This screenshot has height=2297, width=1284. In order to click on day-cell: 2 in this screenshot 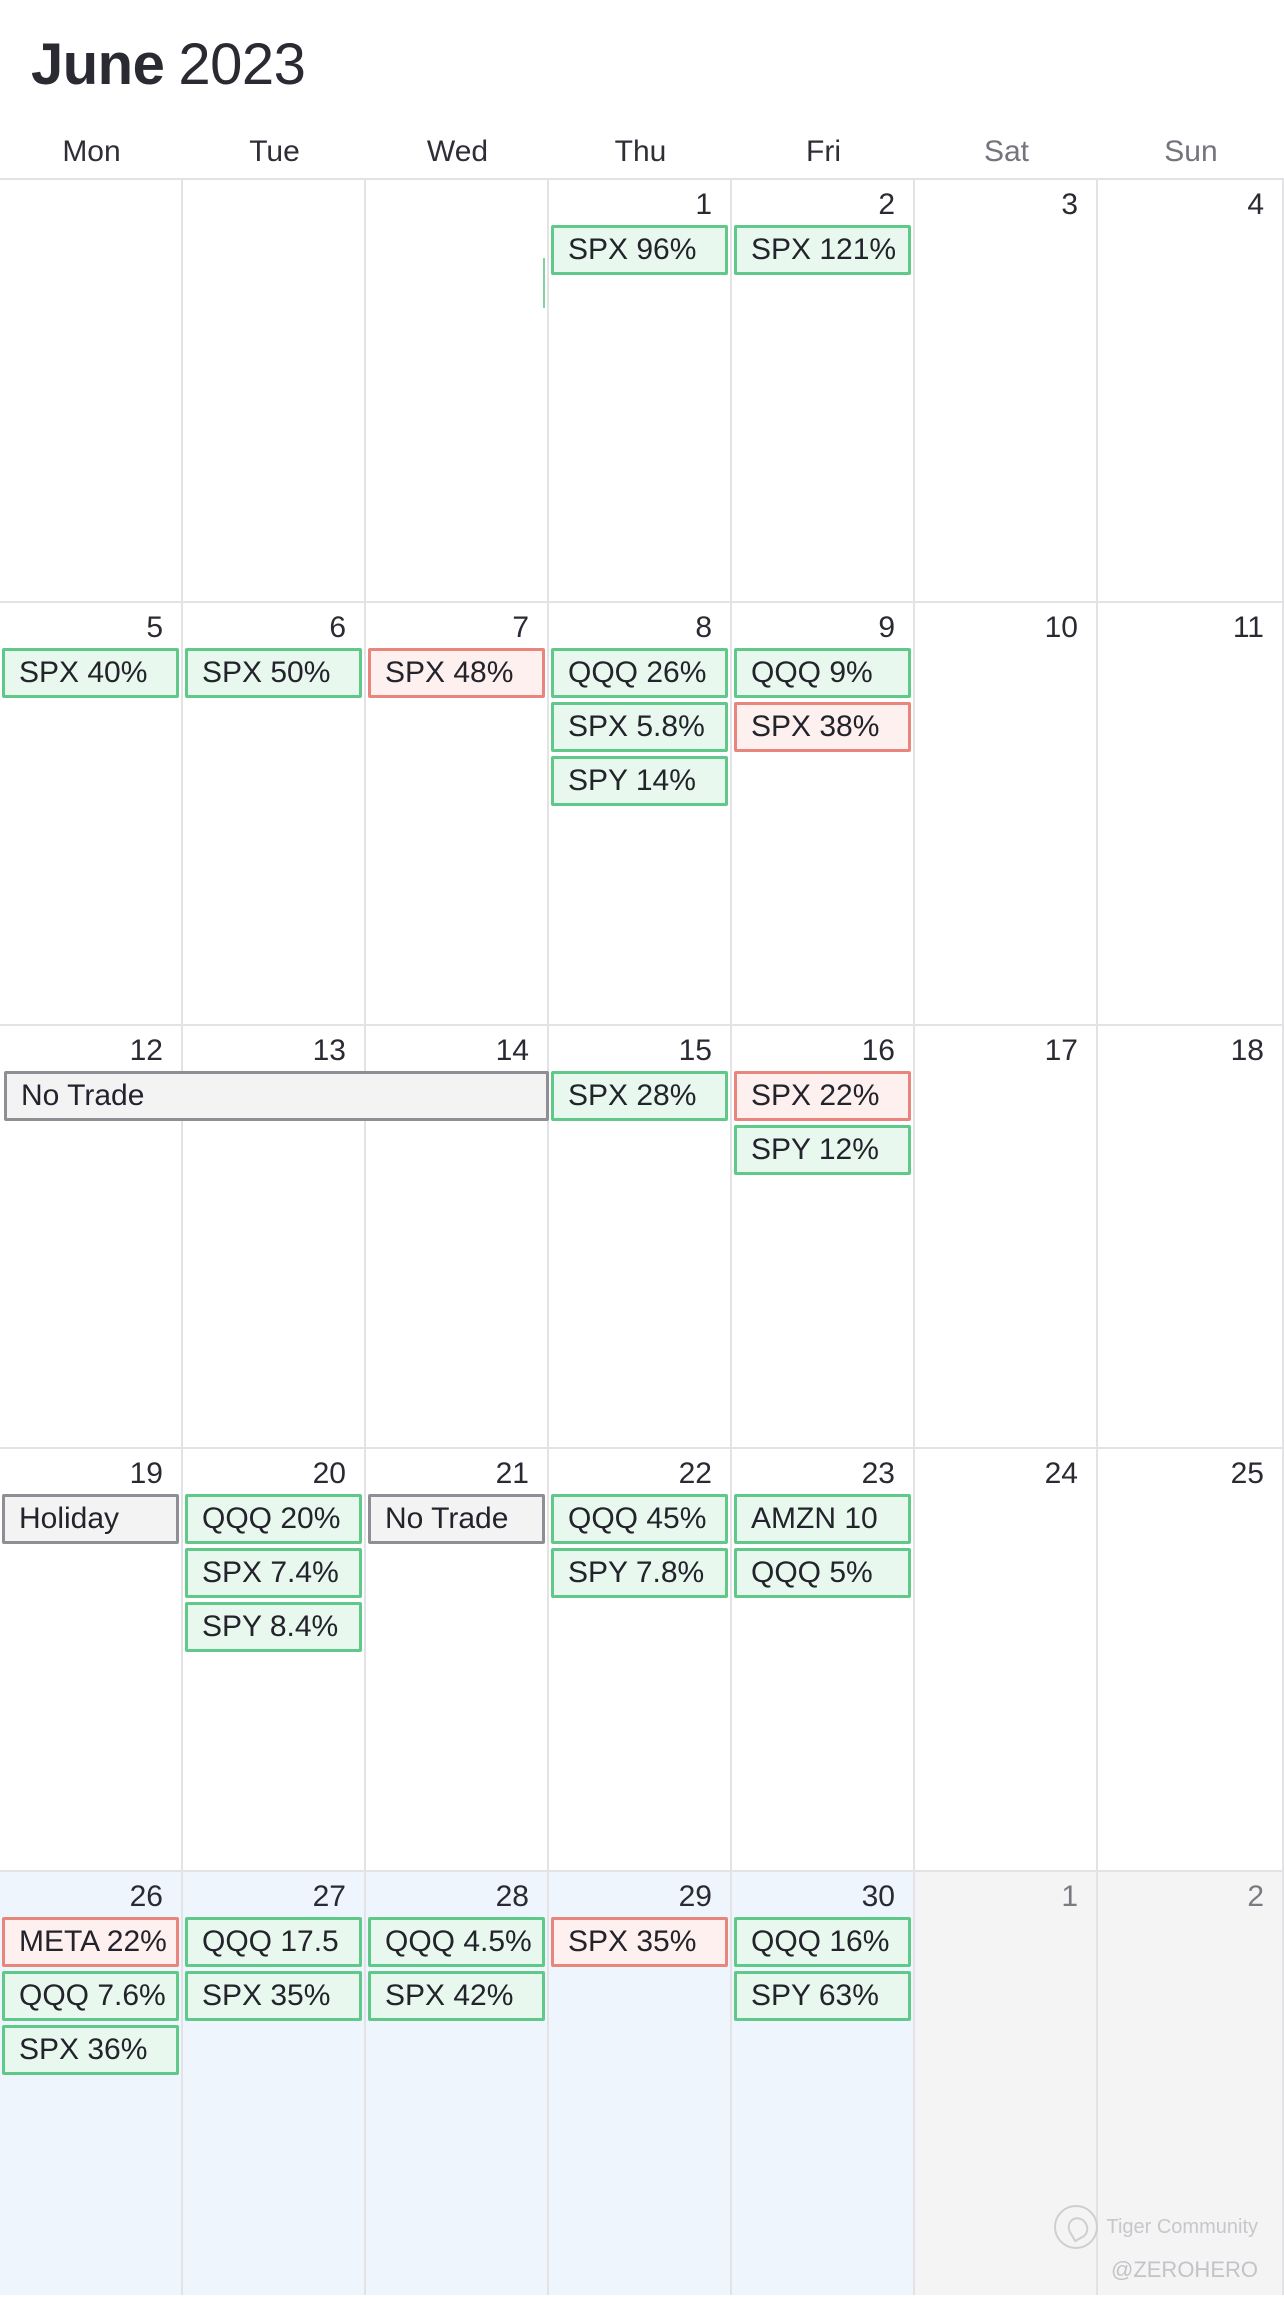, I will do `click(1191, 2083)`.